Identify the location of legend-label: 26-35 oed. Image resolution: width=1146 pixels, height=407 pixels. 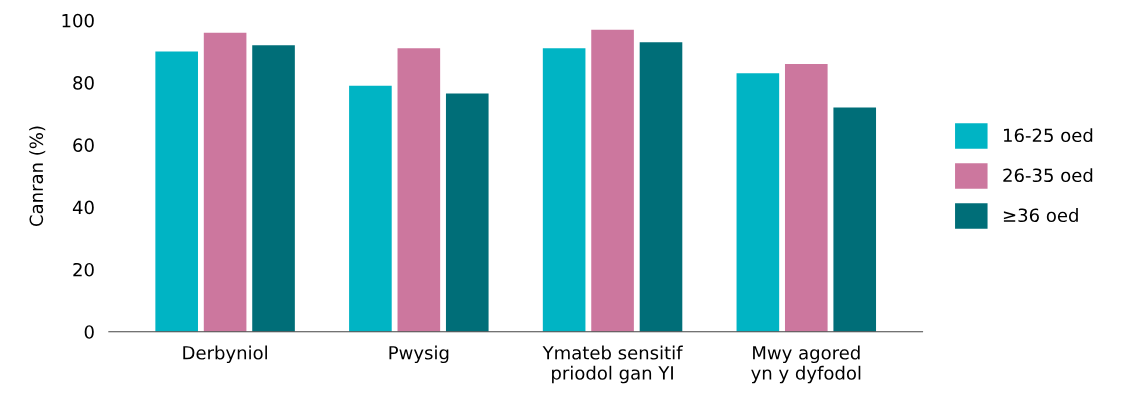
(1048, 175).